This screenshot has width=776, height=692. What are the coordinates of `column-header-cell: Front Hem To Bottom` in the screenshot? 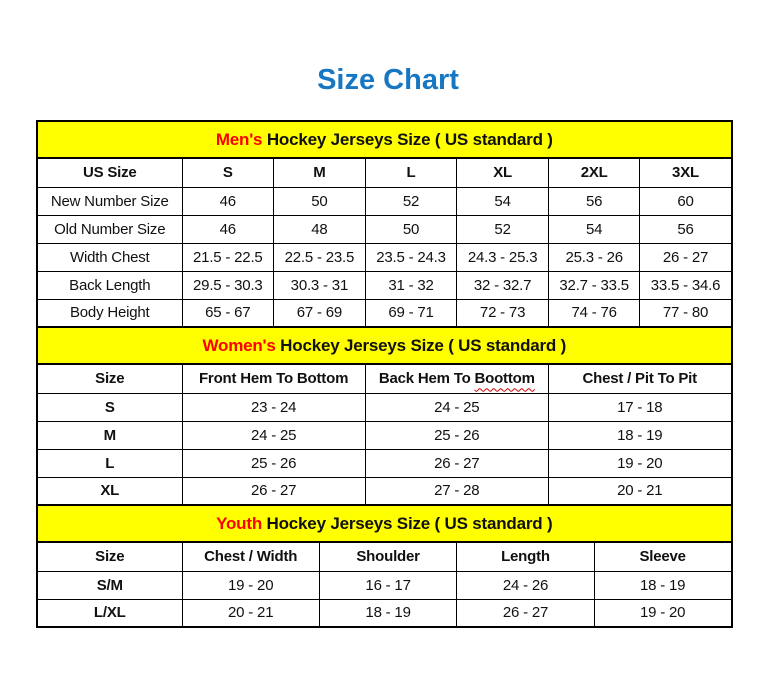 It's located at (273, 378).